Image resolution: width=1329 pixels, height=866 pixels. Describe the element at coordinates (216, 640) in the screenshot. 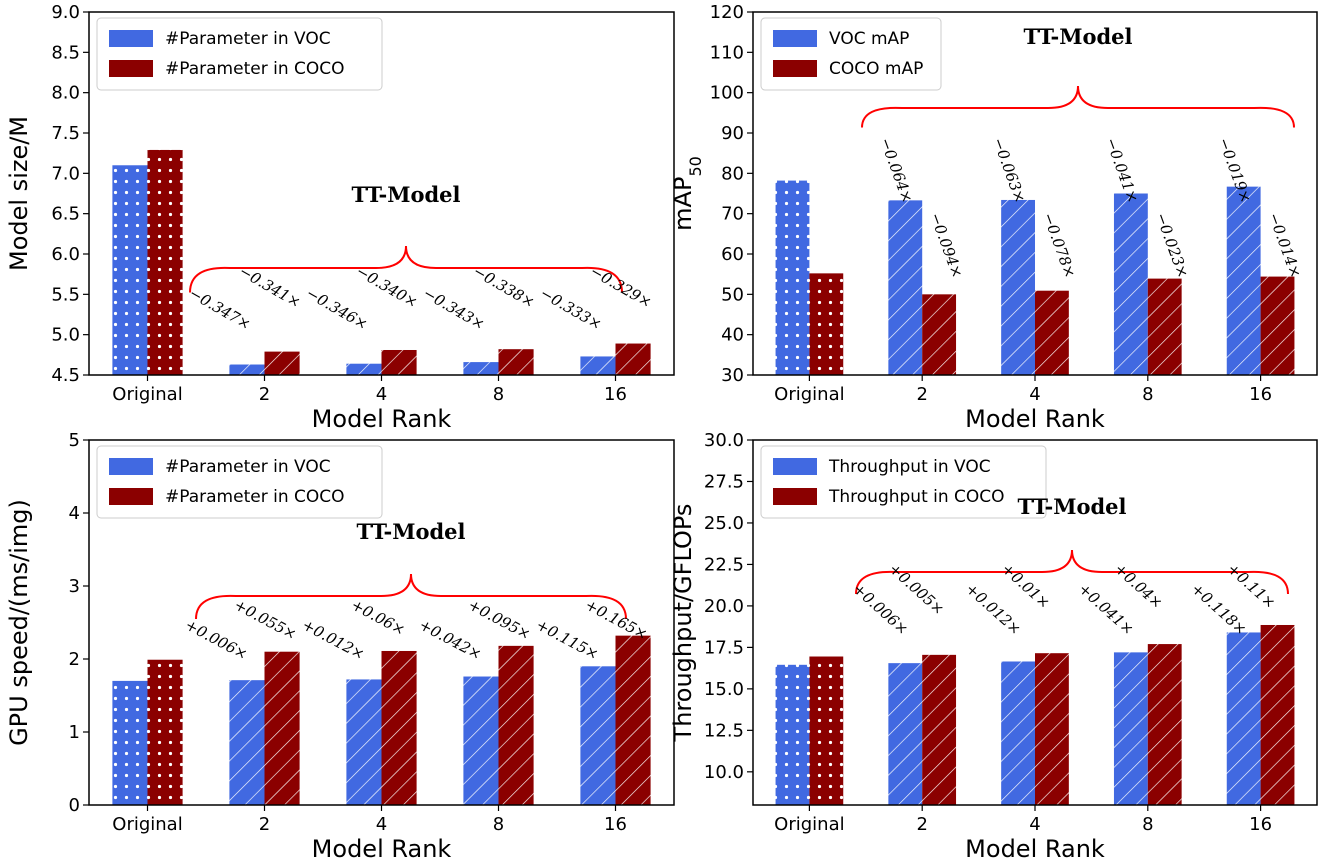

I see `ratio-label: +0.006×` at that location.